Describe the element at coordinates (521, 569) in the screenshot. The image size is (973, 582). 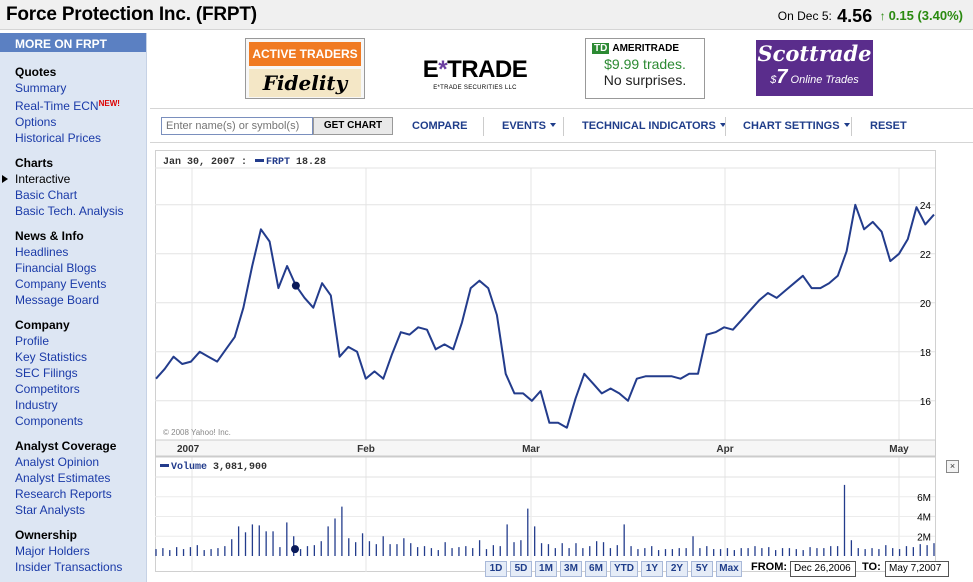
I see `range-button: 5D` at that location.